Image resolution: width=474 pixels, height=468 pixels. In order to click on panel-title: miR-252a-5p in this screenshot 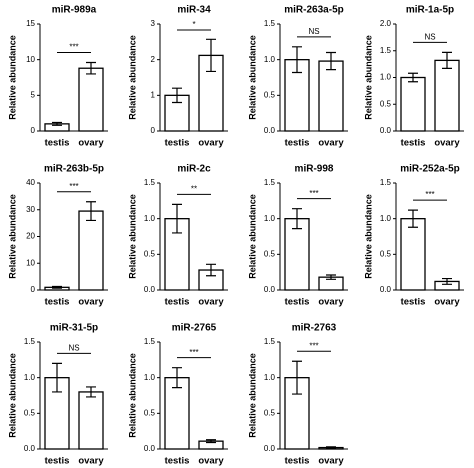, I will do `click(429, 169)`.